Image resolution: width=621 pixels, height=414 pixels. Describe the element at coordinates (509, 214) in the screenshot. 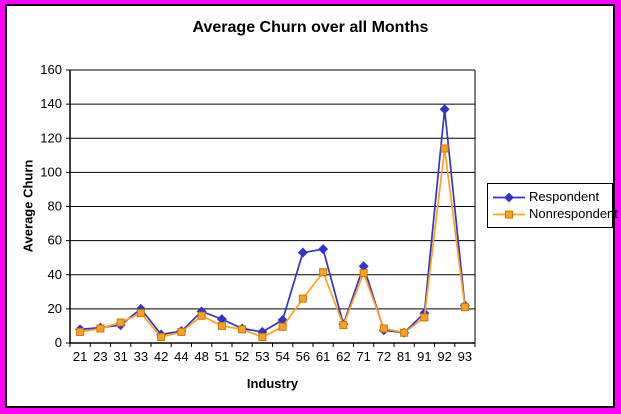

I see `nonrespondent-line-square-icon` at that location.